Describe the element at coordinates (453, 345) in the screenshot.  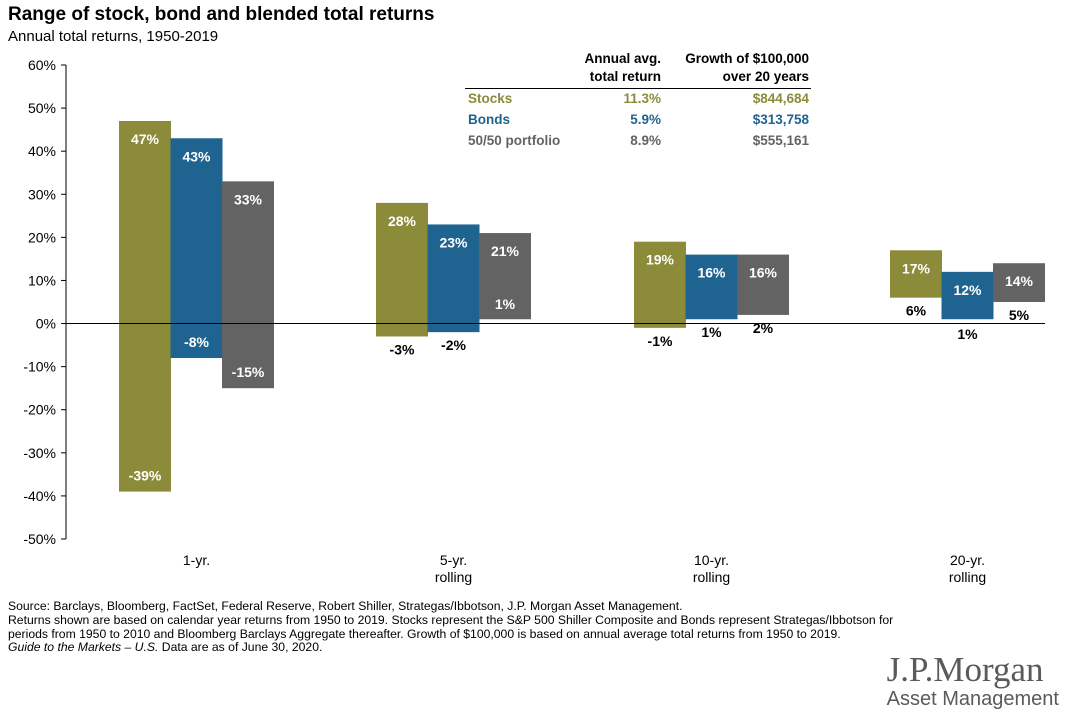
I see `bar-low-label: -2%` at that location.